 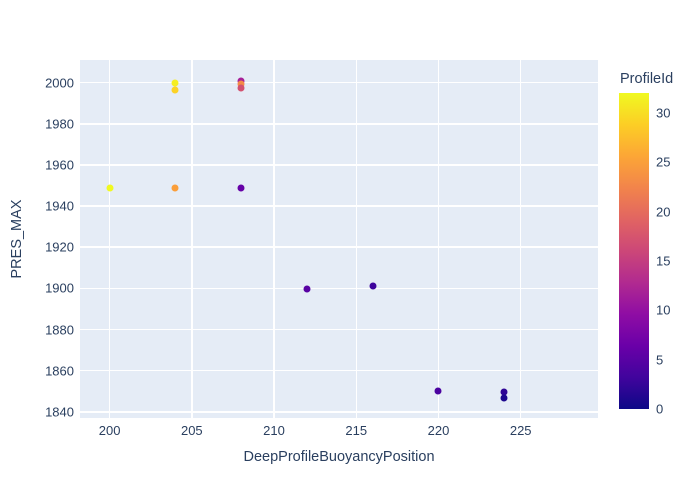 What do you see at coordinates (191, 430) in the screenshot?
I see `x-tick-label: 205` at bounding box center [191, 430].